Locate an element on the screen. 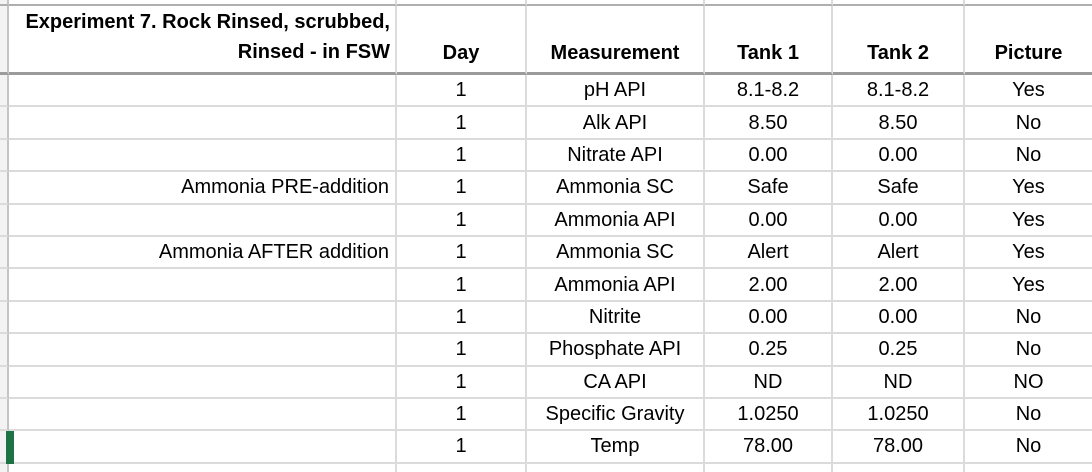  measurement-cell: pH API is located at coordinates (616, 91).